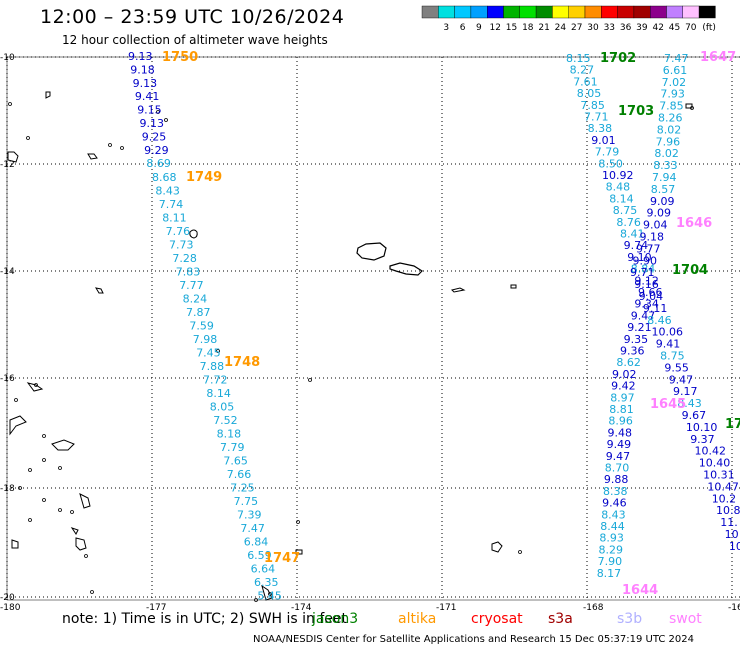  I want to click on island-m, so click(497, 547).